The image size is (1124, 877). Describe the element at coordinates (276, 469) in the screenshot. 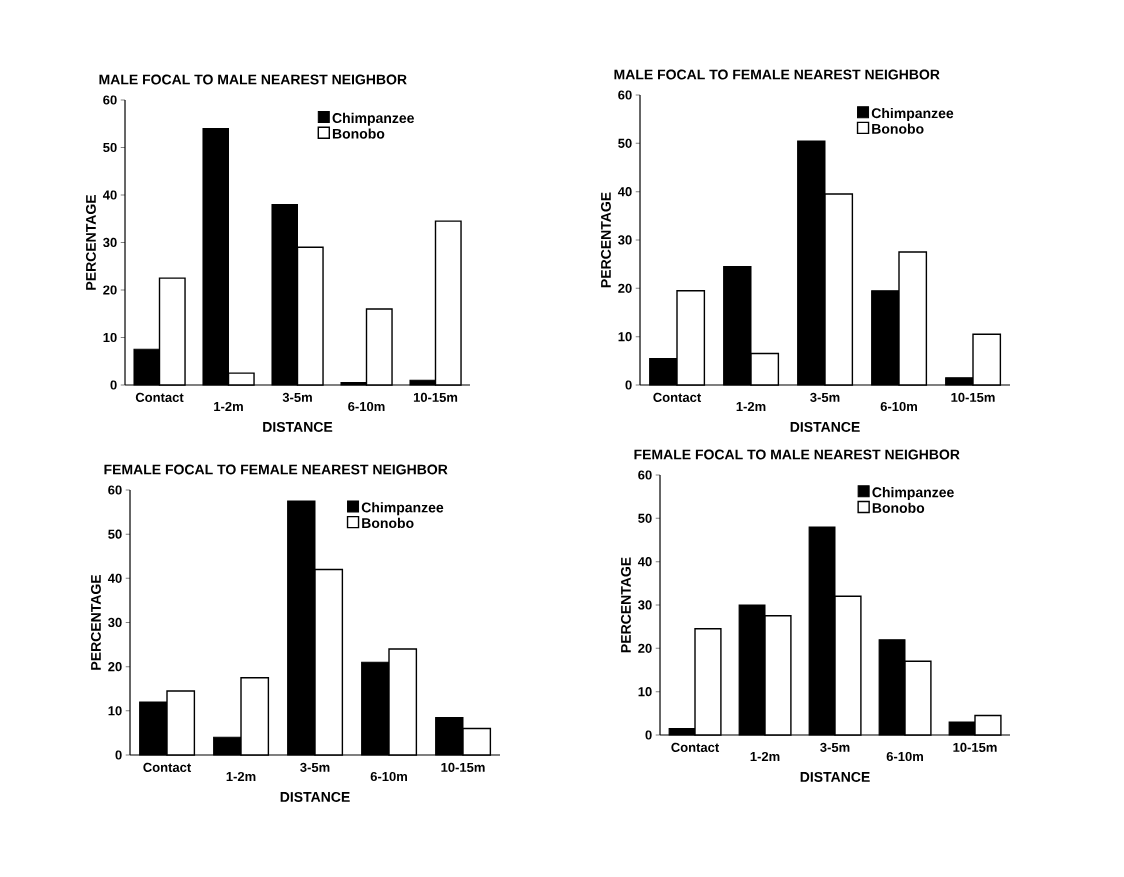

I see `chart-title: FEMALE FOCAL TO FEMALE NEAREST NEIGHBOR` at that location.